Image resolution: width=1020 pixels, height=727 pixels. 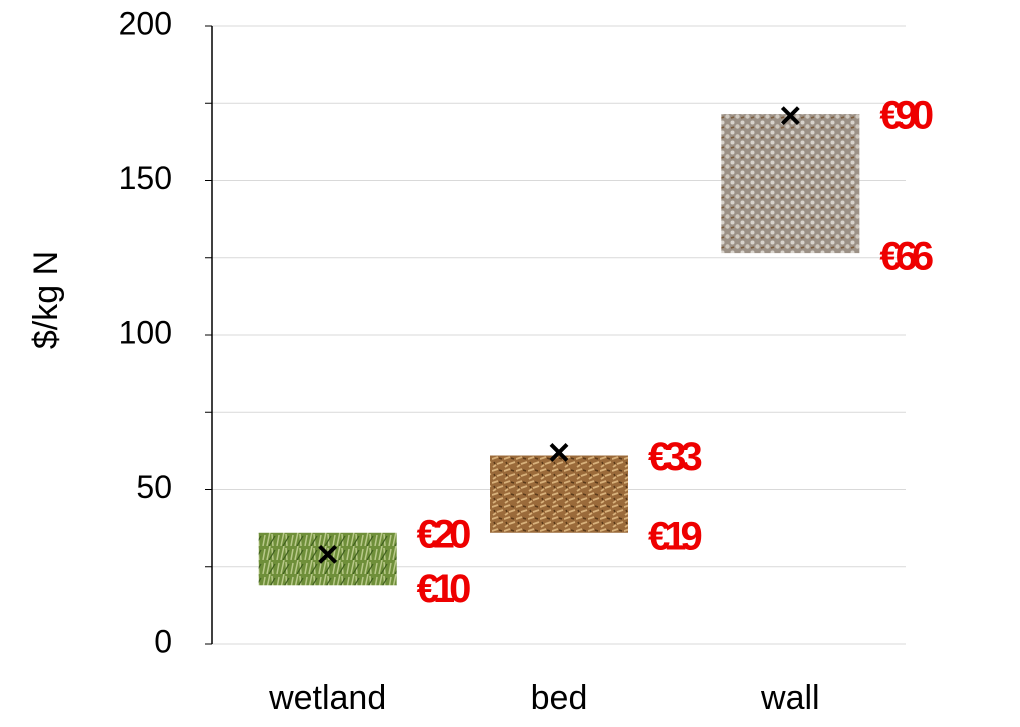 What do you see at coordinates (327, 698) in the screenshot?
I see `x-tick-label: wetland` at bounding box center [327, 698].